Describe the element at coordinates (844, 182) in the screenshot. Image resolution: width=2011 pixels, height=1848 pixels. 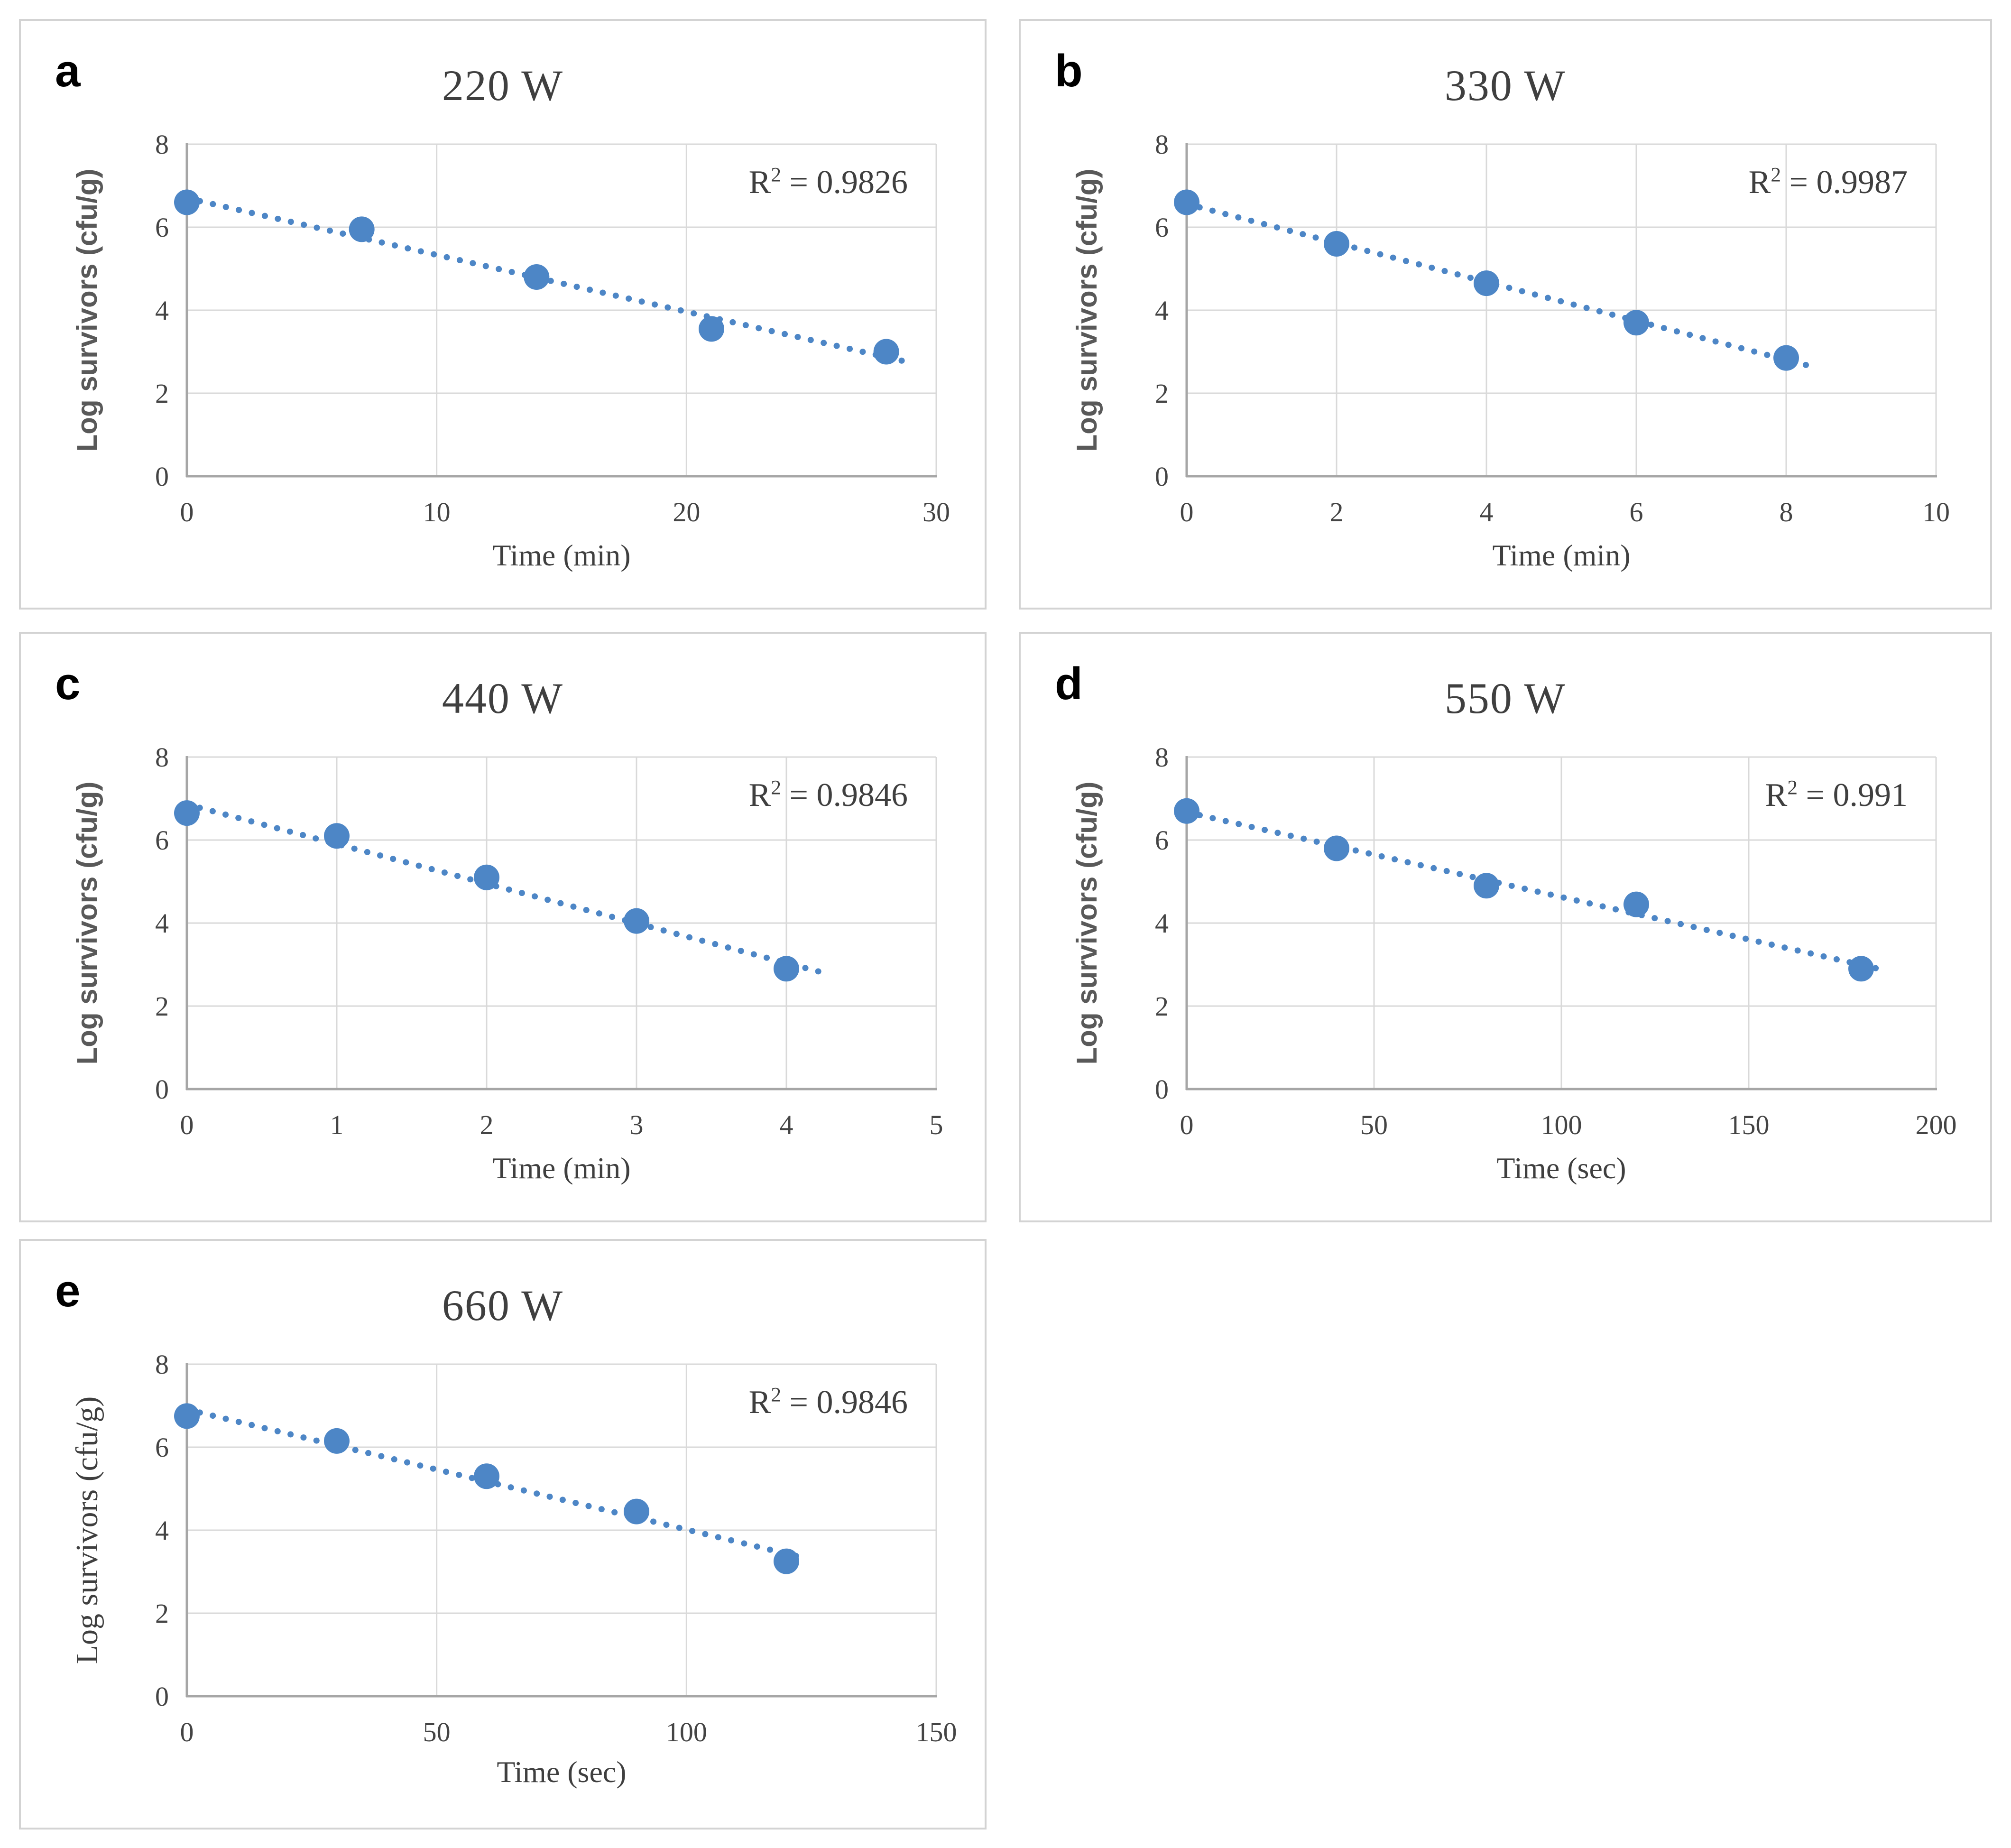
I see `r2-value: = 0.9826` at that location.